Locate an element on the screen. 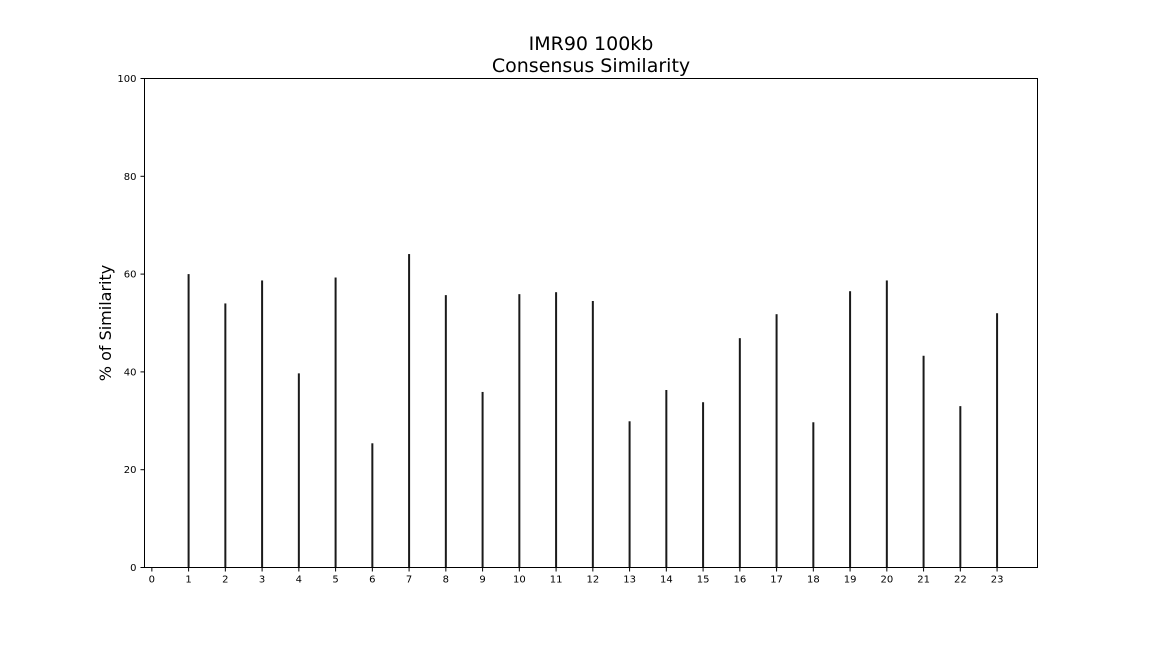 The image size is (1152, 648). x-tick-label: 21 is located at coordinates (923, 580).